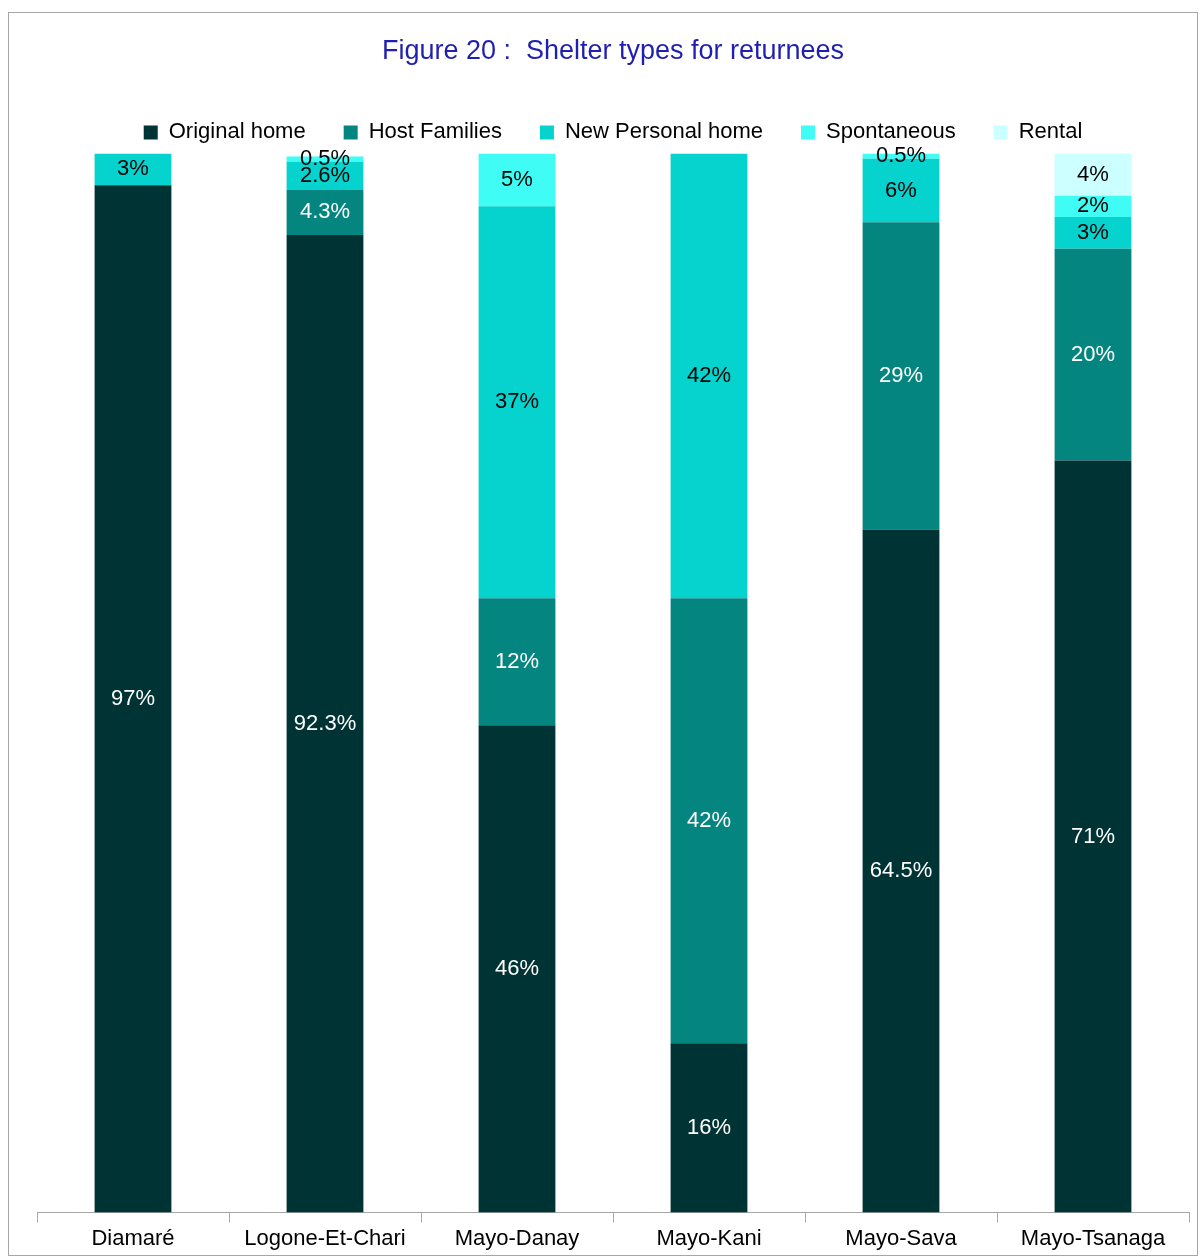 Image resolution: width=1200 pixels, height=1258 pixels. What do you see at coordinates (1093, 1237) in the screenshot?
I see `x-tick-label: Mayo-Tsanaga` at bounding box center [1093, 1237].